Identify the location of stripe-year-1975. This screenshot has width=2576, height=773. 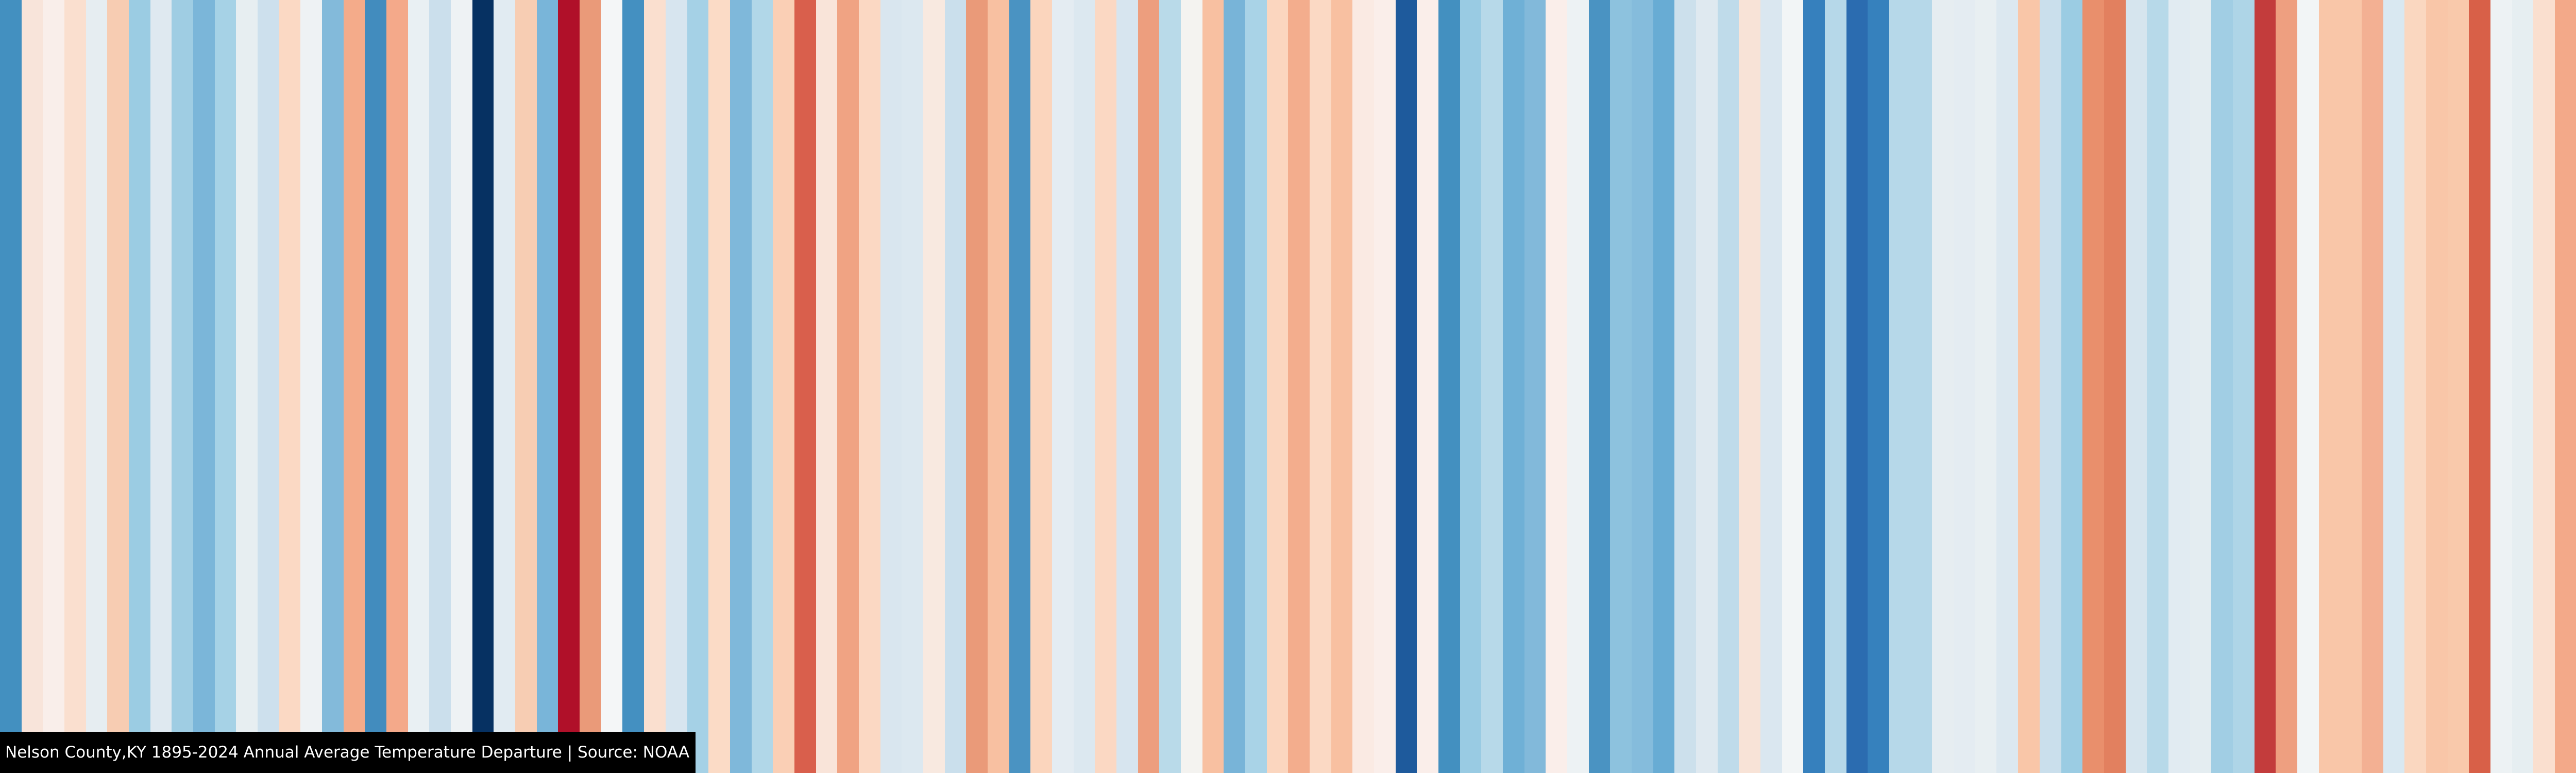
(1728, 386).